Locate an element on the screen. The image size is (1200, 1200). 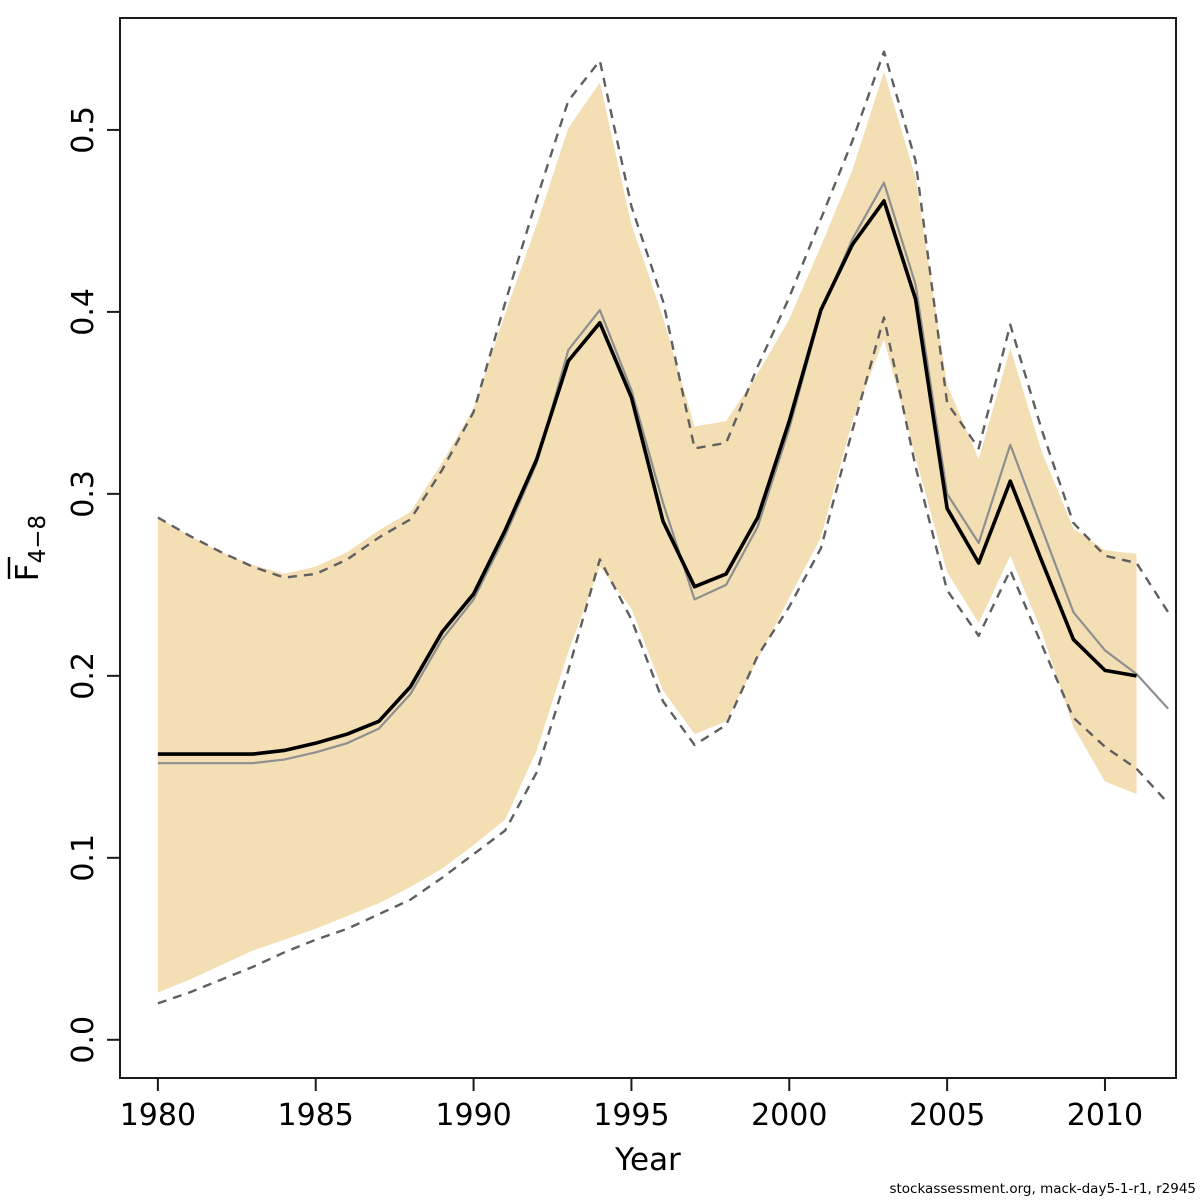
x-axis-title: Year is located at coordinates (647, 1160).